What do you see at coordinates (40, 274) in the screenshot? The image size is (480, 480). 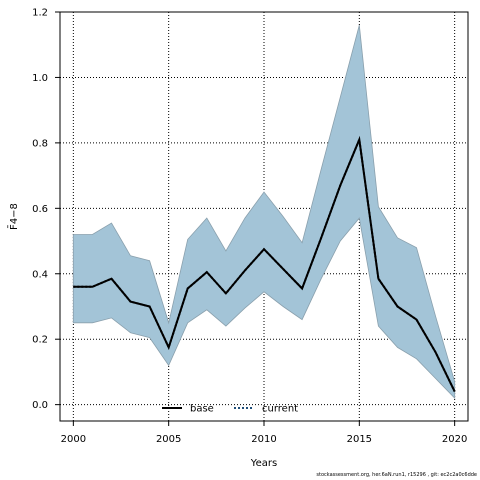 I see `y-tick-label: 0.4` at bounding box center [40, 274].